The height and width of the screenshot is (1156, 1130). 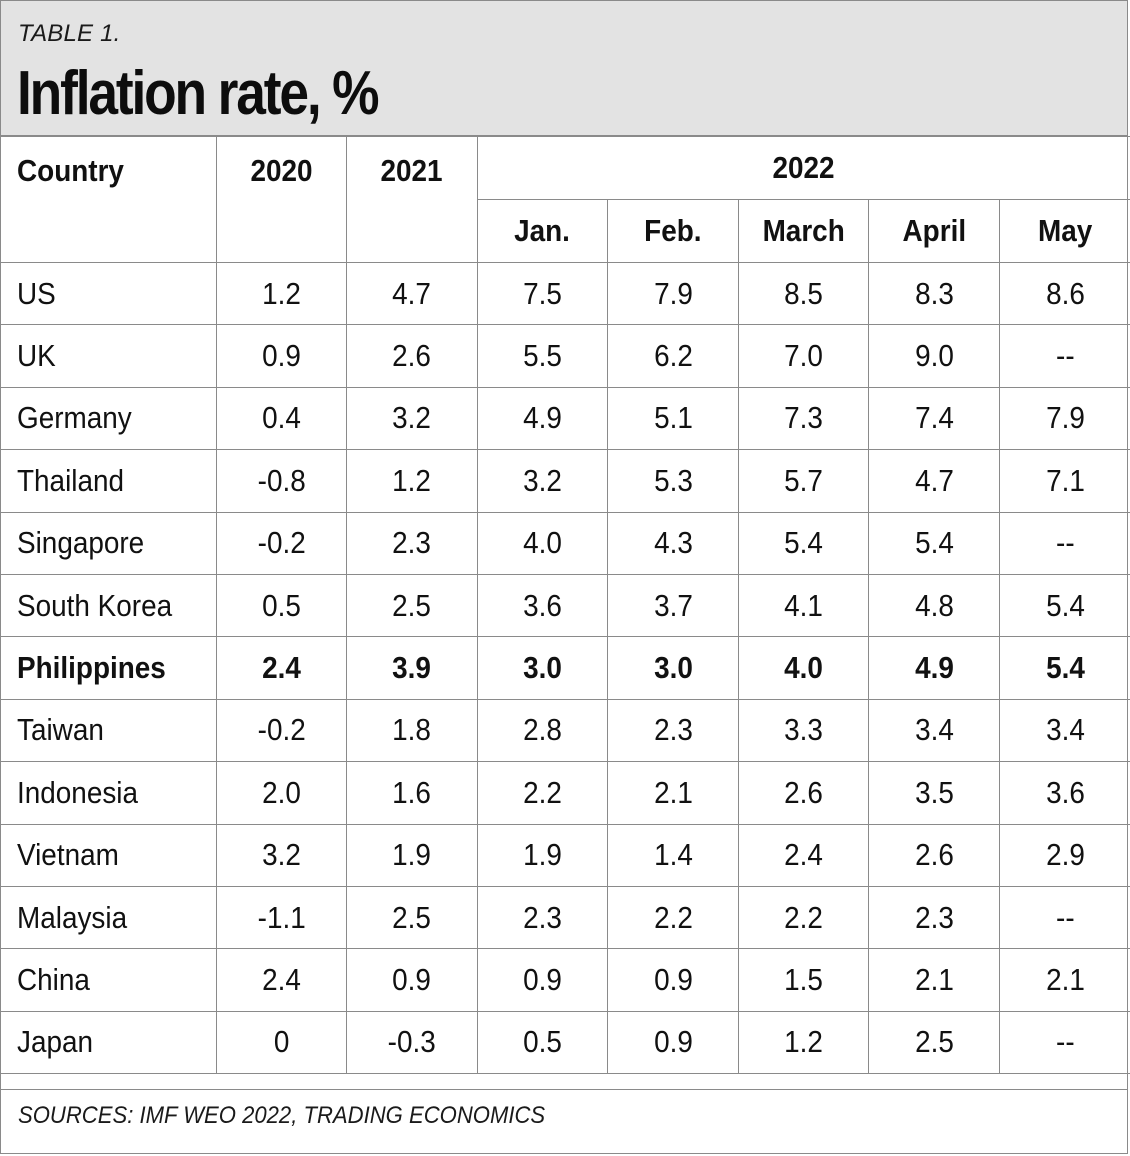 I want to click on value-cell: 7.3, so click(x=803, y=418).